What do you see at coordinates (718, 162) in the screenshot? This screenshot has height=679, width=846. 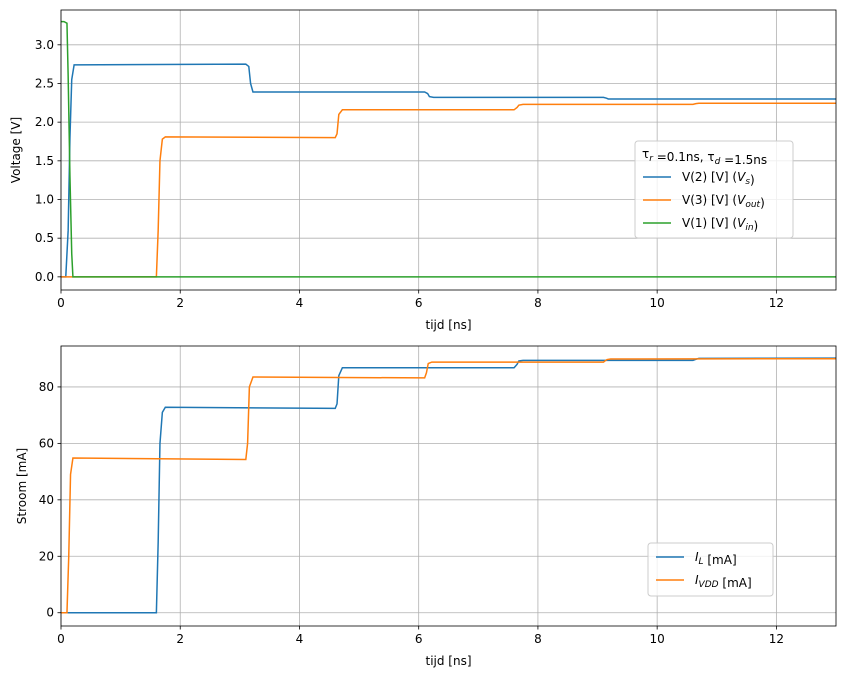 I see `legend-title-subscript: d` at bounding box center [718, 162].